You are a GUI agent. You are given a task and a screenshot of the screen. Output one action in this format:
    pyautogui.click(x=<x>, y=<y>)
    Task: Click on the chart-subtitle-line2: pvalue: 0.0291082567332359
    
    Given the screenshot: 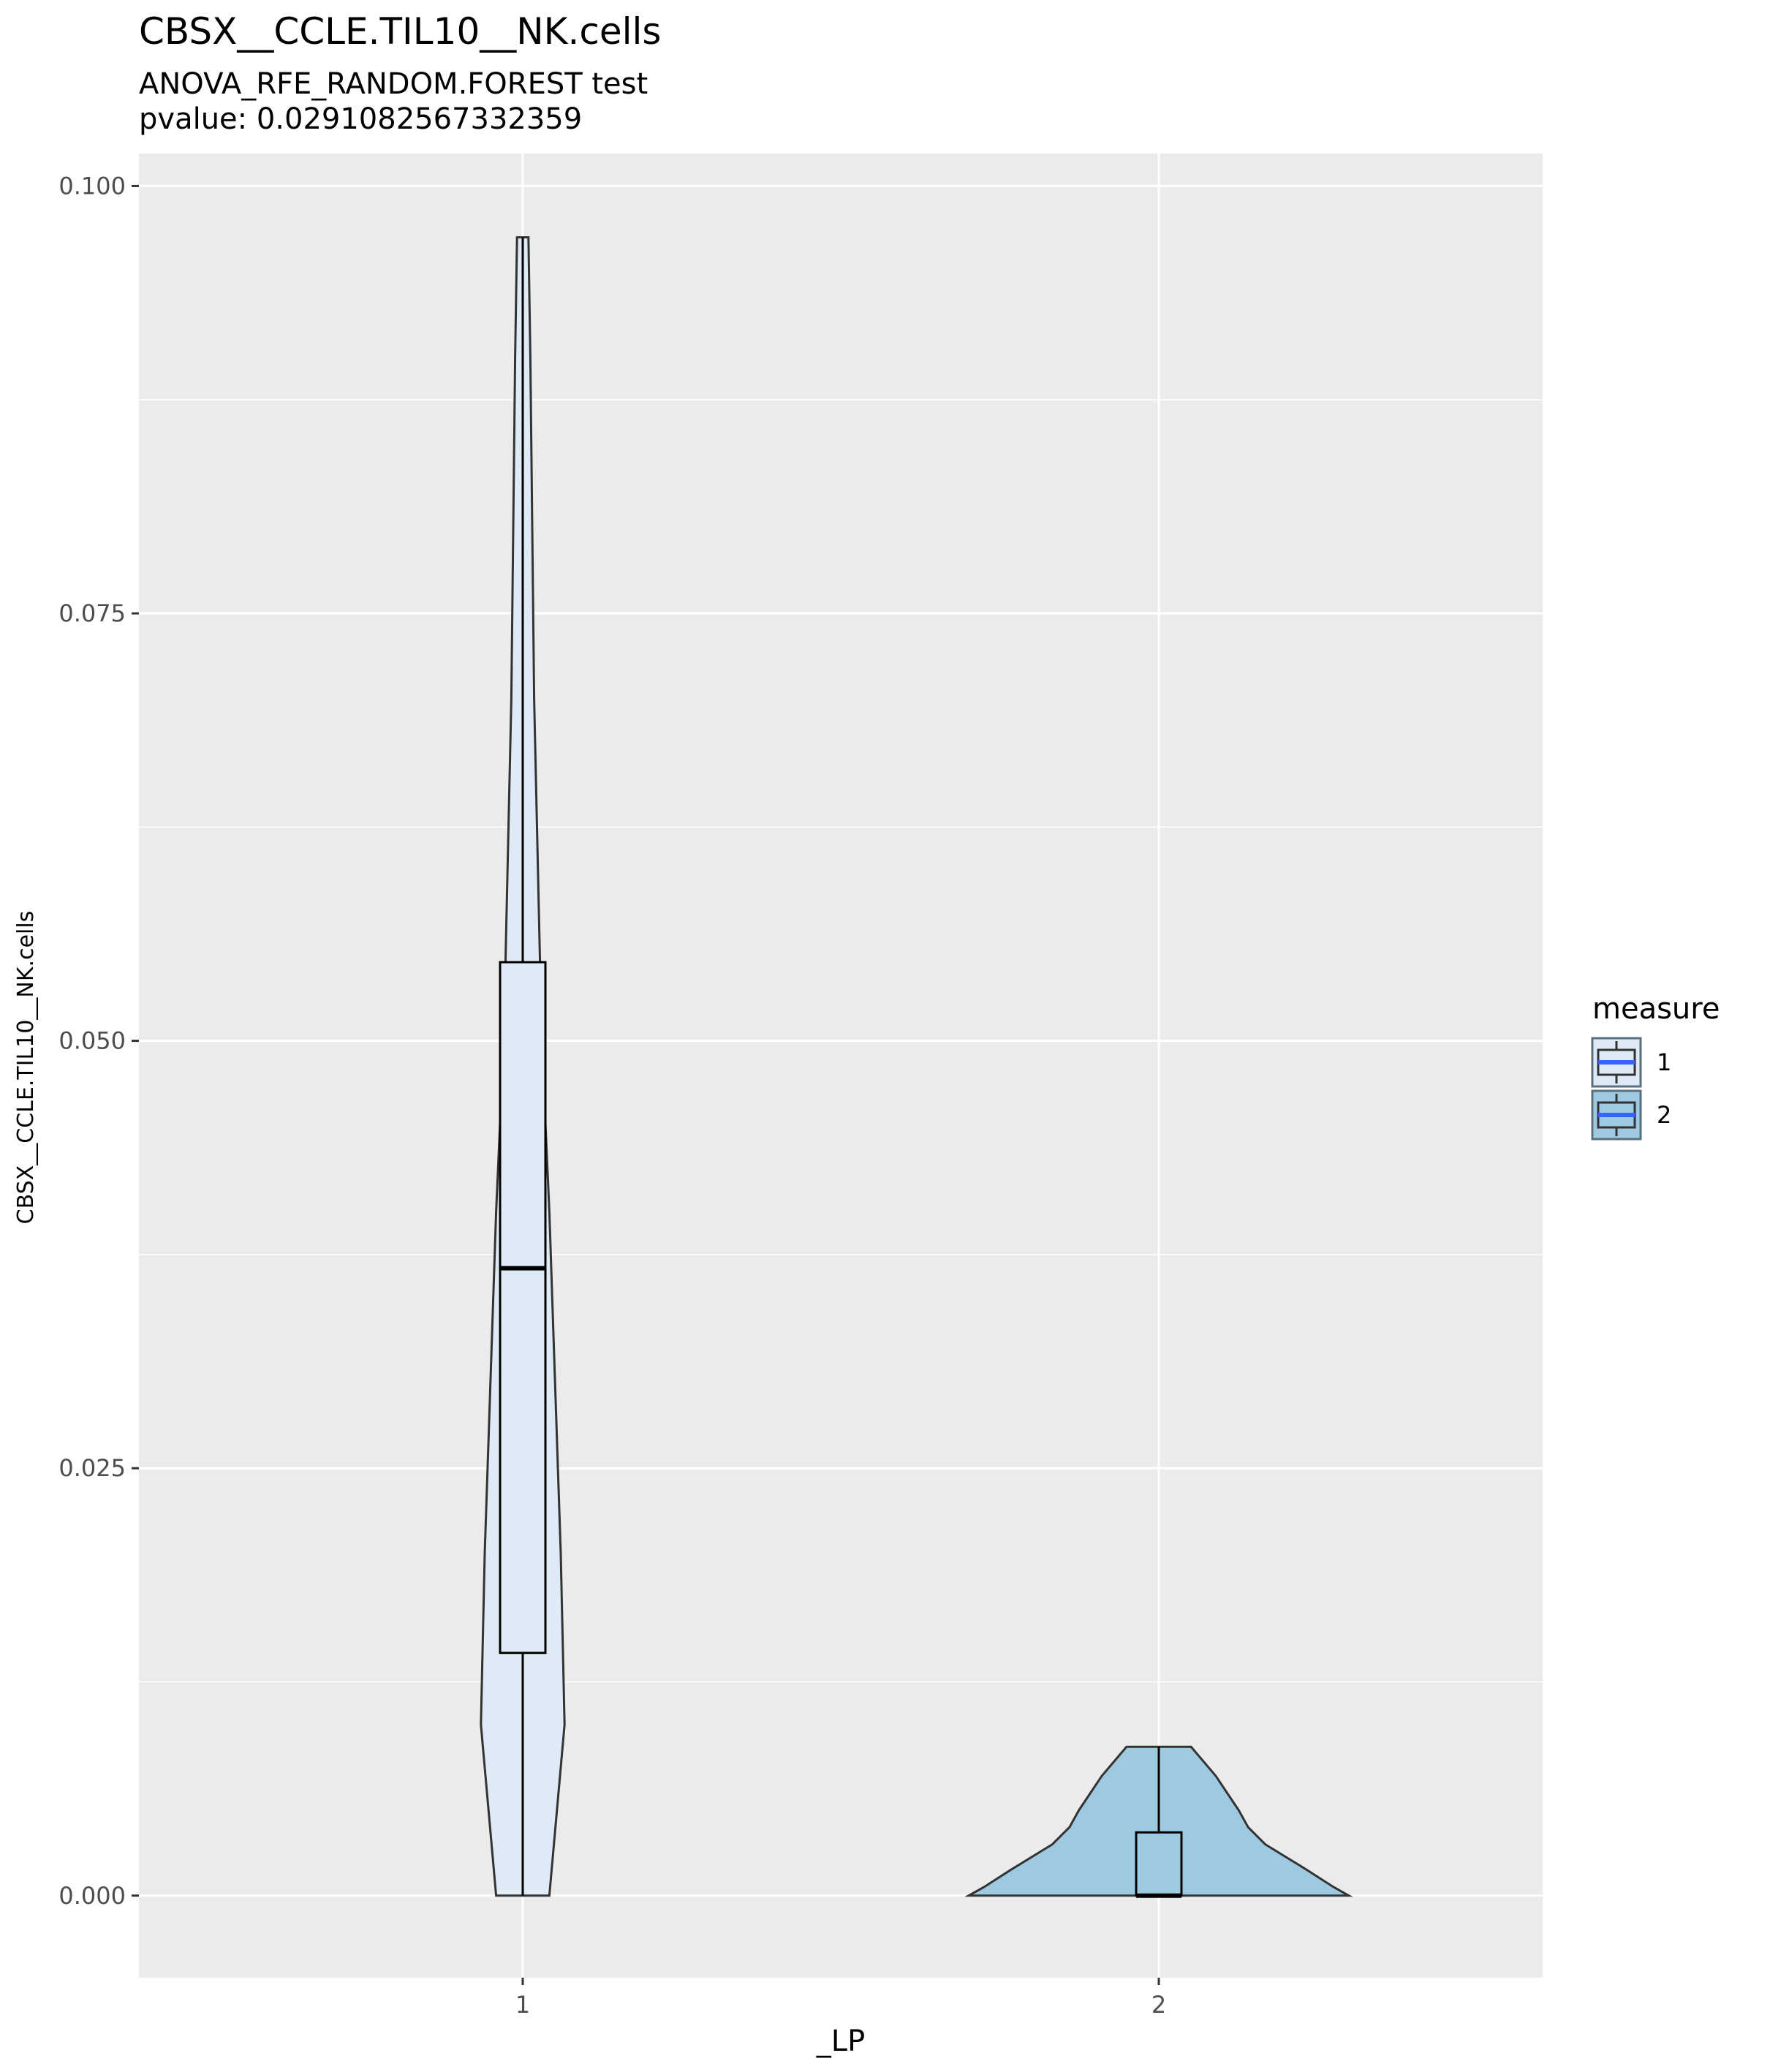 What is the action you would take?
    pyautogui.click(x=360, y=119)
    